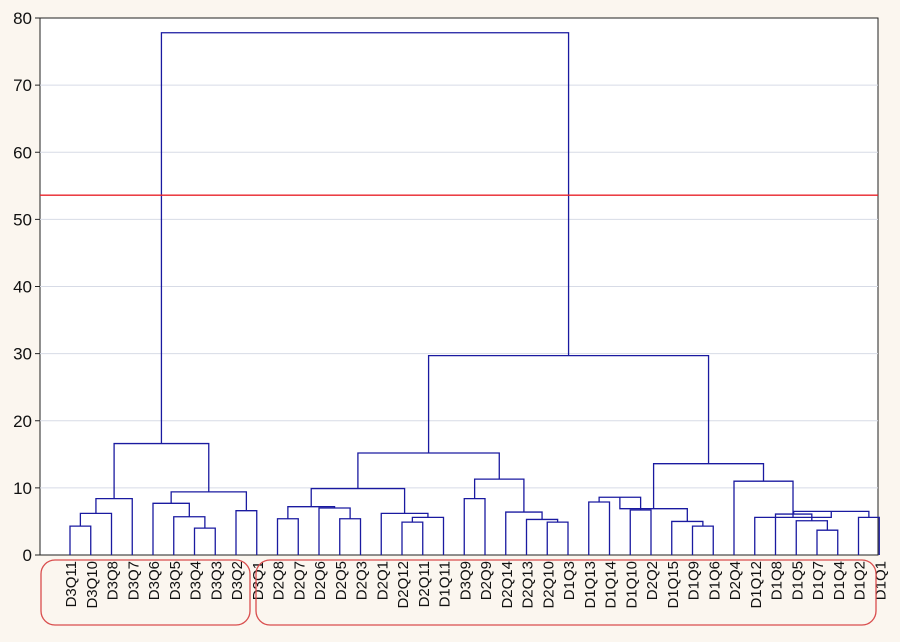  Describe the element at coordinates (362, 580) in the screenshot. I see `leaf-label: D2Q3` at that location.